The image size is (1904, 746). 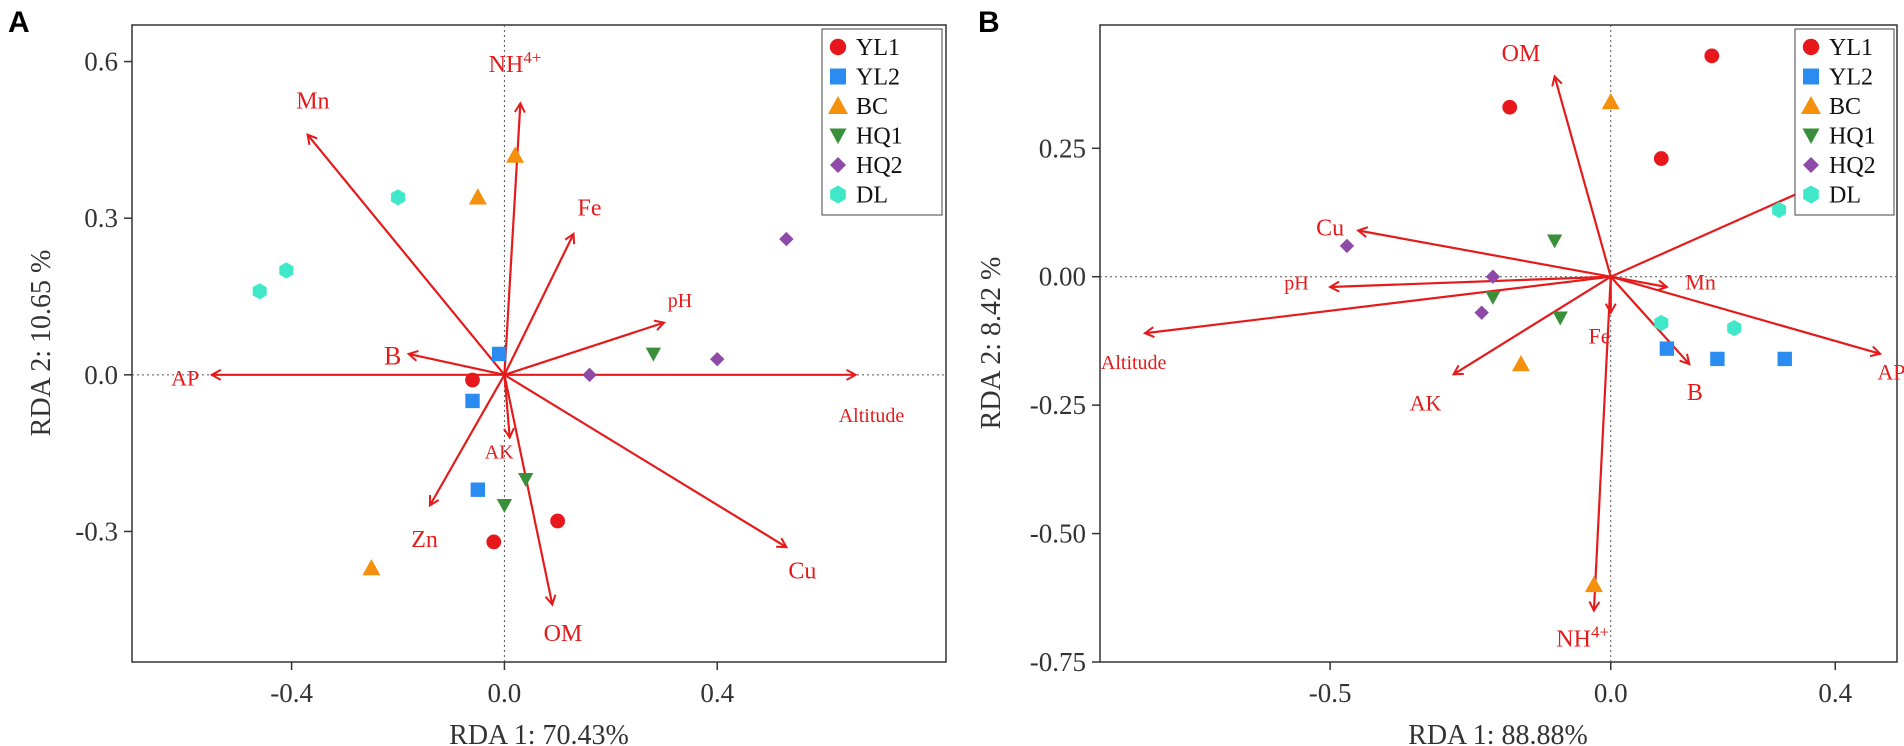 I want to click on y-tick-label: 0.3, so click(x=101, y=218).